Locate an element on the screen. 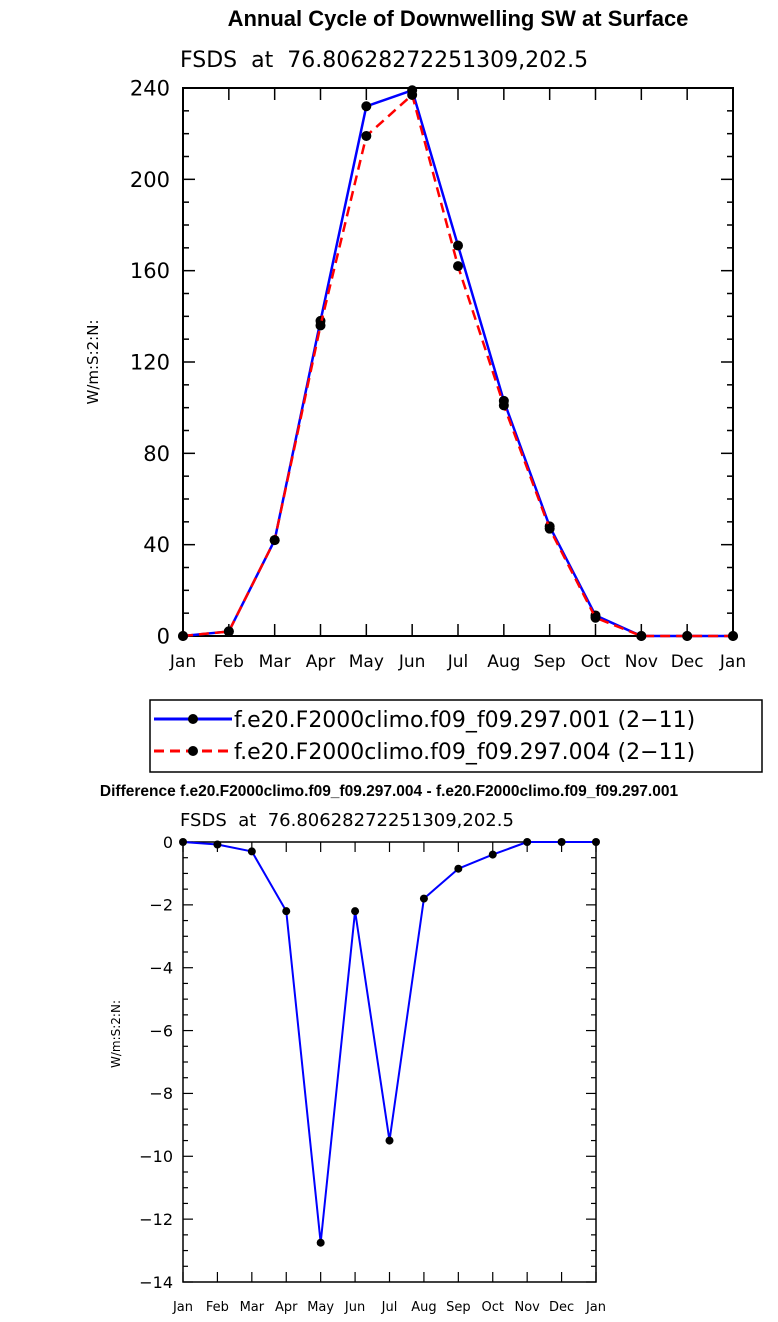 This screenshot has width=778, height=1322. y-tick-label: 240 is located at coordinates (150, 89).